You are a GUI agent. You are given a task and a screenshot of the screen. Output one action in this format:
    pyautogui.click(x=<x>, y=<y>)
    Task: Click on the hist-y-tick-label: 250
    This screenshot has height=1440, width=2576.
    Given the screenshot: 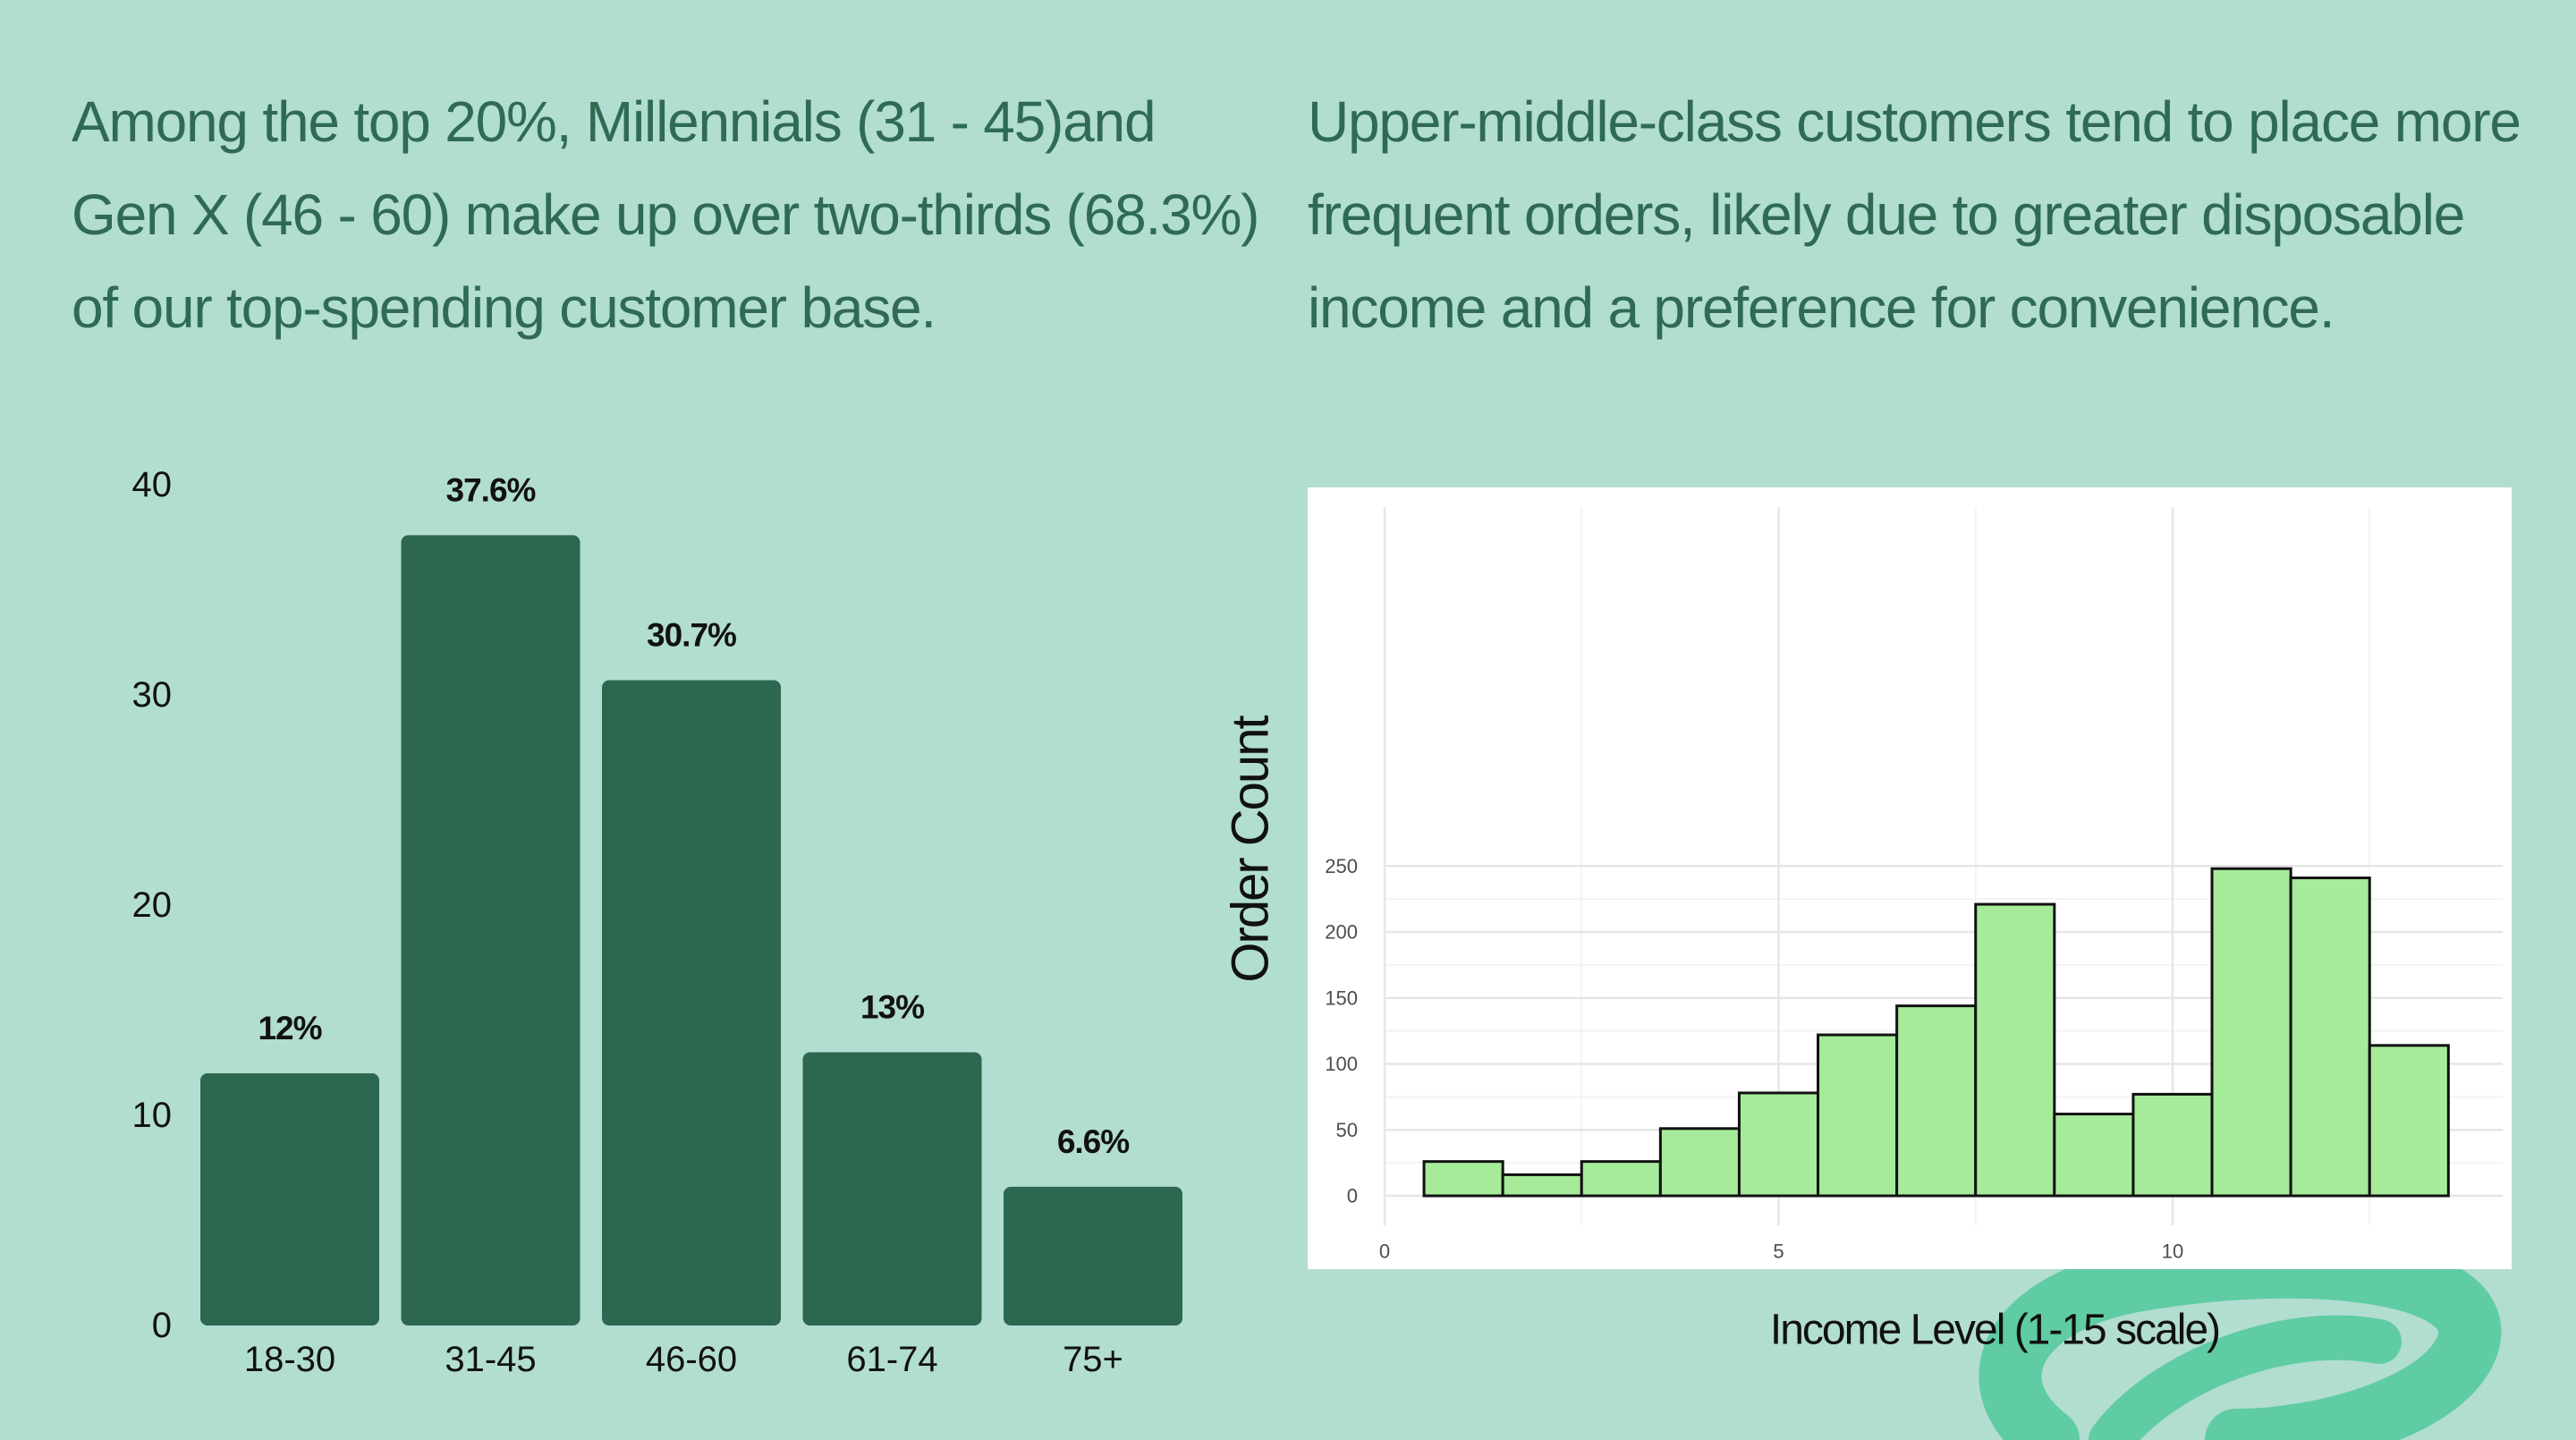 What is the action you would take?
    pyautogui.click(x=1341, y=866)
    